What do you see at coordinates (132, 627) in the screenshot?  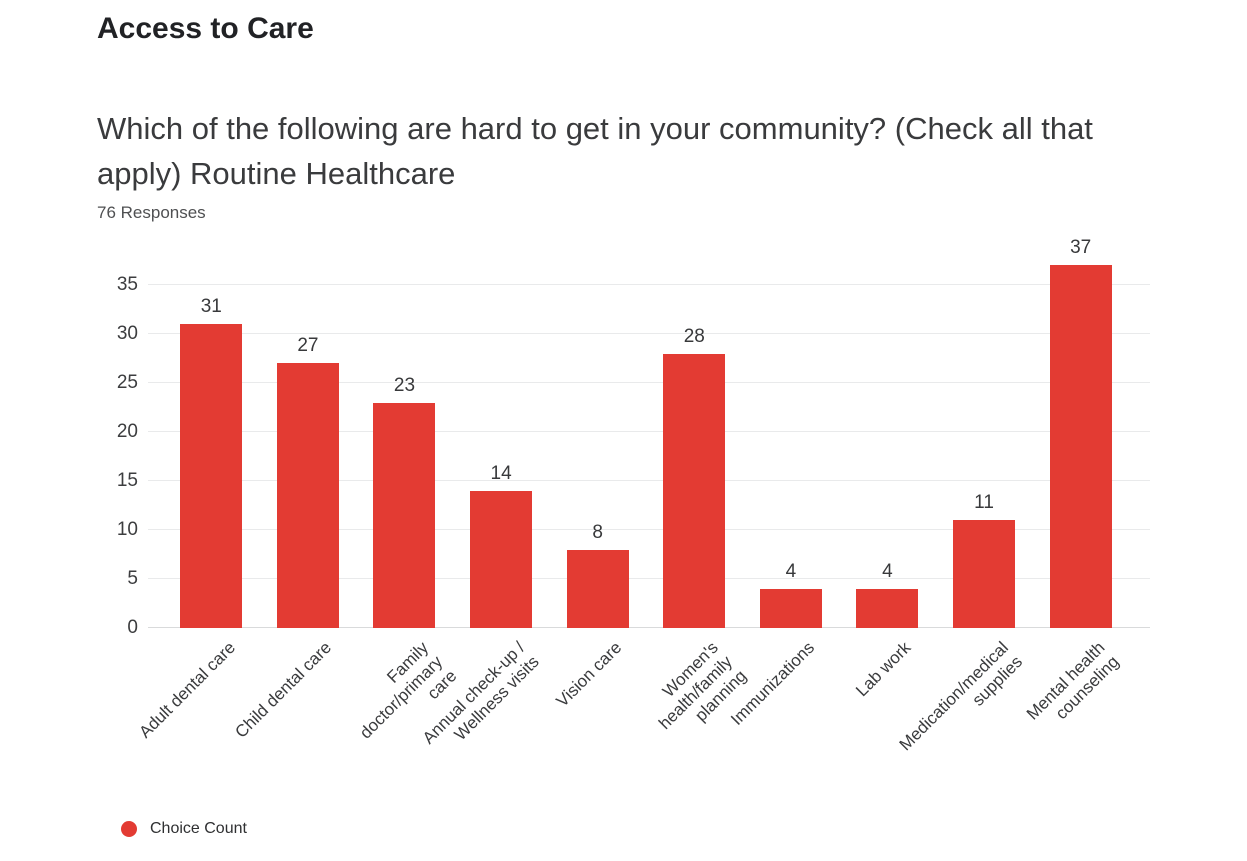 I see `y-tick-label-0: 0` at bounding box center [132, 627].